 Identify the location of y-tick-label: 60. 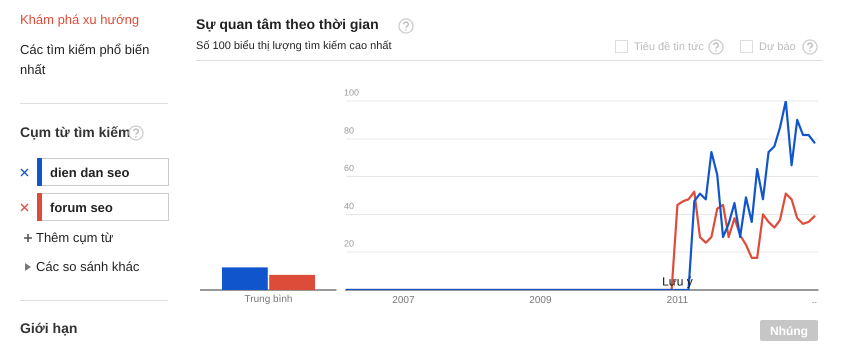
(349, 168).